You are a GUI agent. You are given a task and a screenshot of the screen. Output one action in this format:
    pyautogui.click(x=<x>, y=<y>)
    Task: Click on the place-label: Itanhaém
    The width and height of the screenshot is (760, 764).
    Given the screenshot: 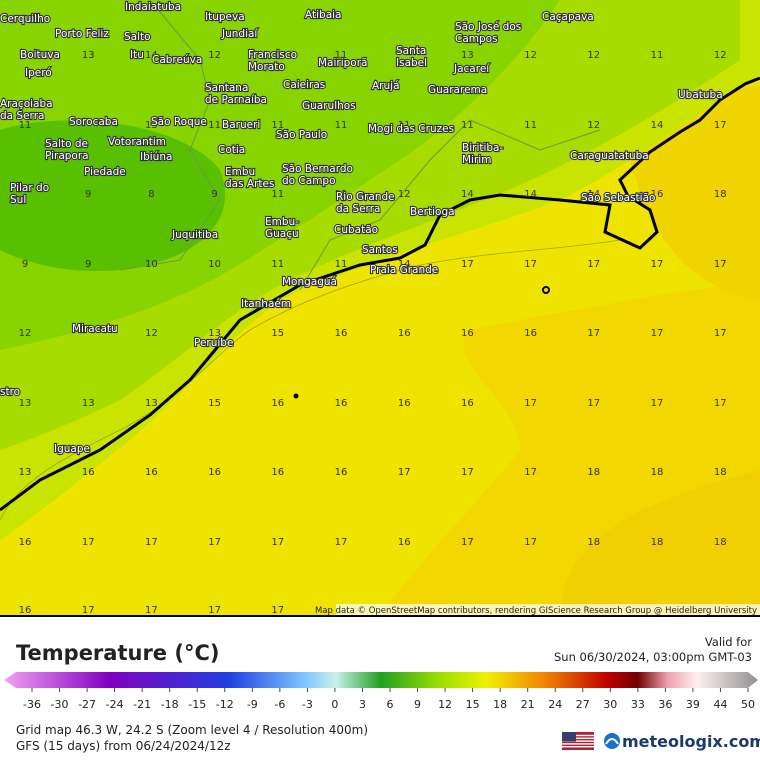 What is the action you would take?
    pyautogui.click(x=266, y=304)
    